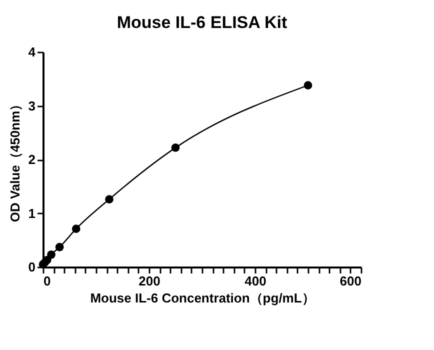 This screenshot has height=350, width=434. What do you see at coordinates (202, 22) in the screenshot?
I see `chart-title: Mouse IL-6 ELISA Kit` at bounding box center [202, 22].